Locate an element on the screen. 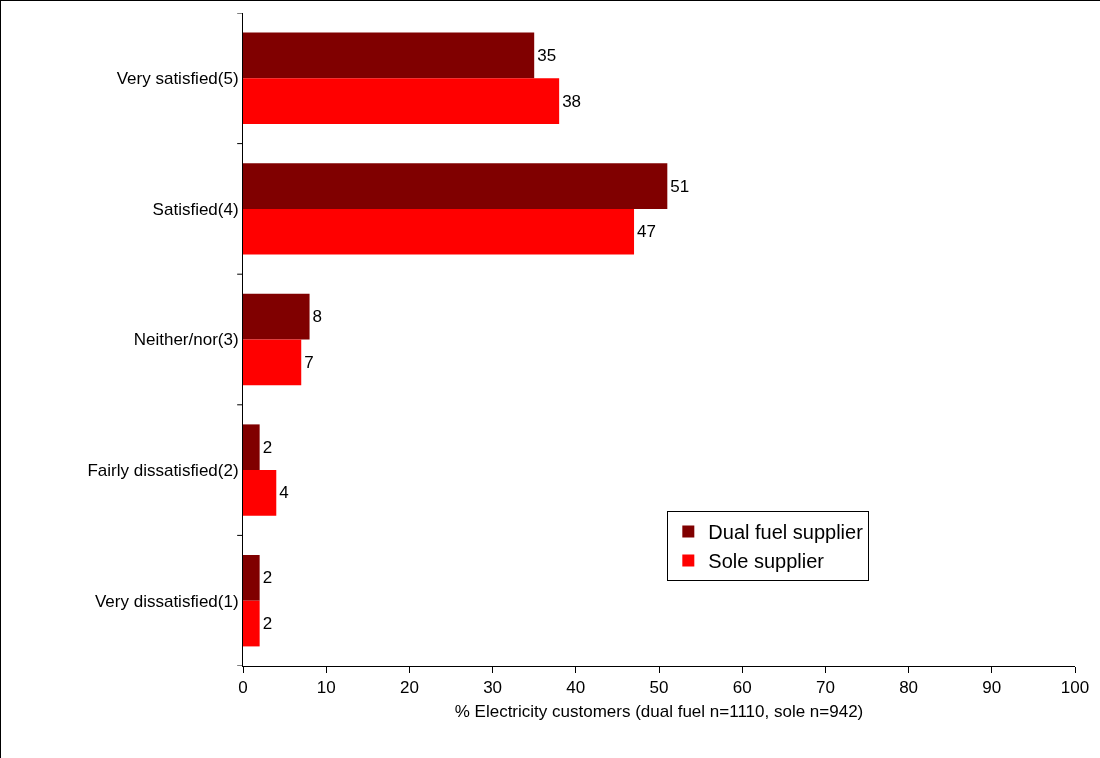  legend-label: Sole supplier is located at coordinates (766, 561).